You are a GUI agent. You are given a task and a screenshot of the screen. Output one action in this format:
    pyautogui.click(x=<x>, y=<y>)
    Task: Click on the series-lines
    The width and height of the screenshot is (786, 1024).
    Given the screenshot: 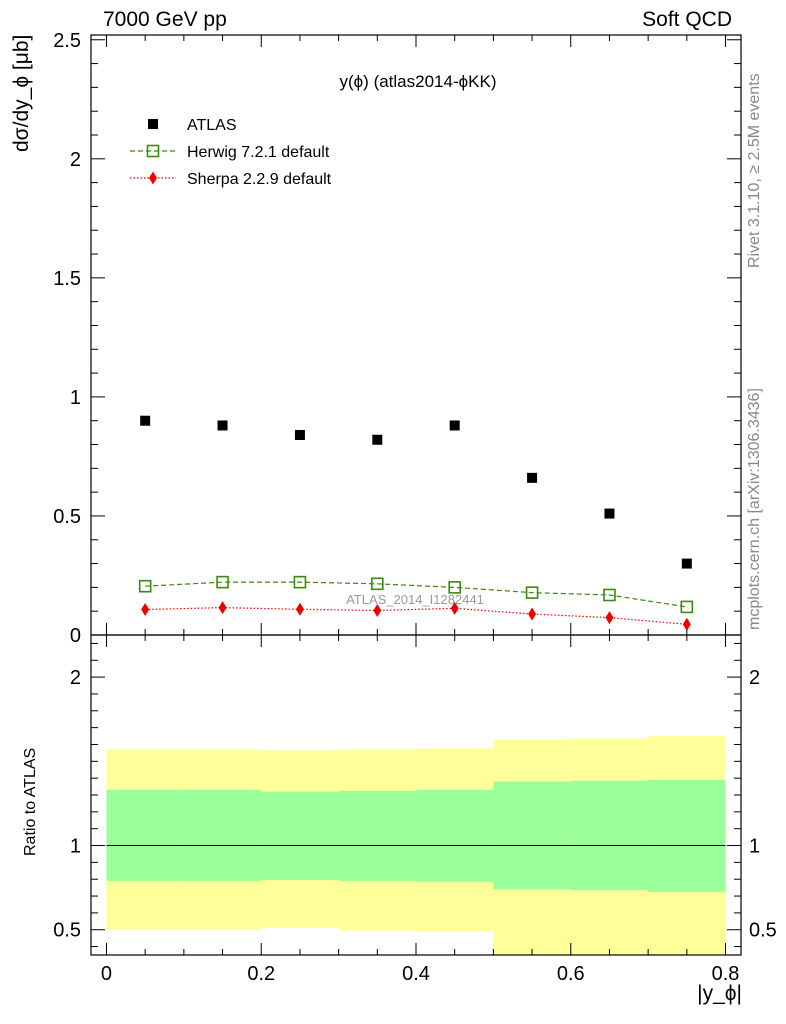 What is the action you would take?
    pyautogui.click(x=416, y=603)
    